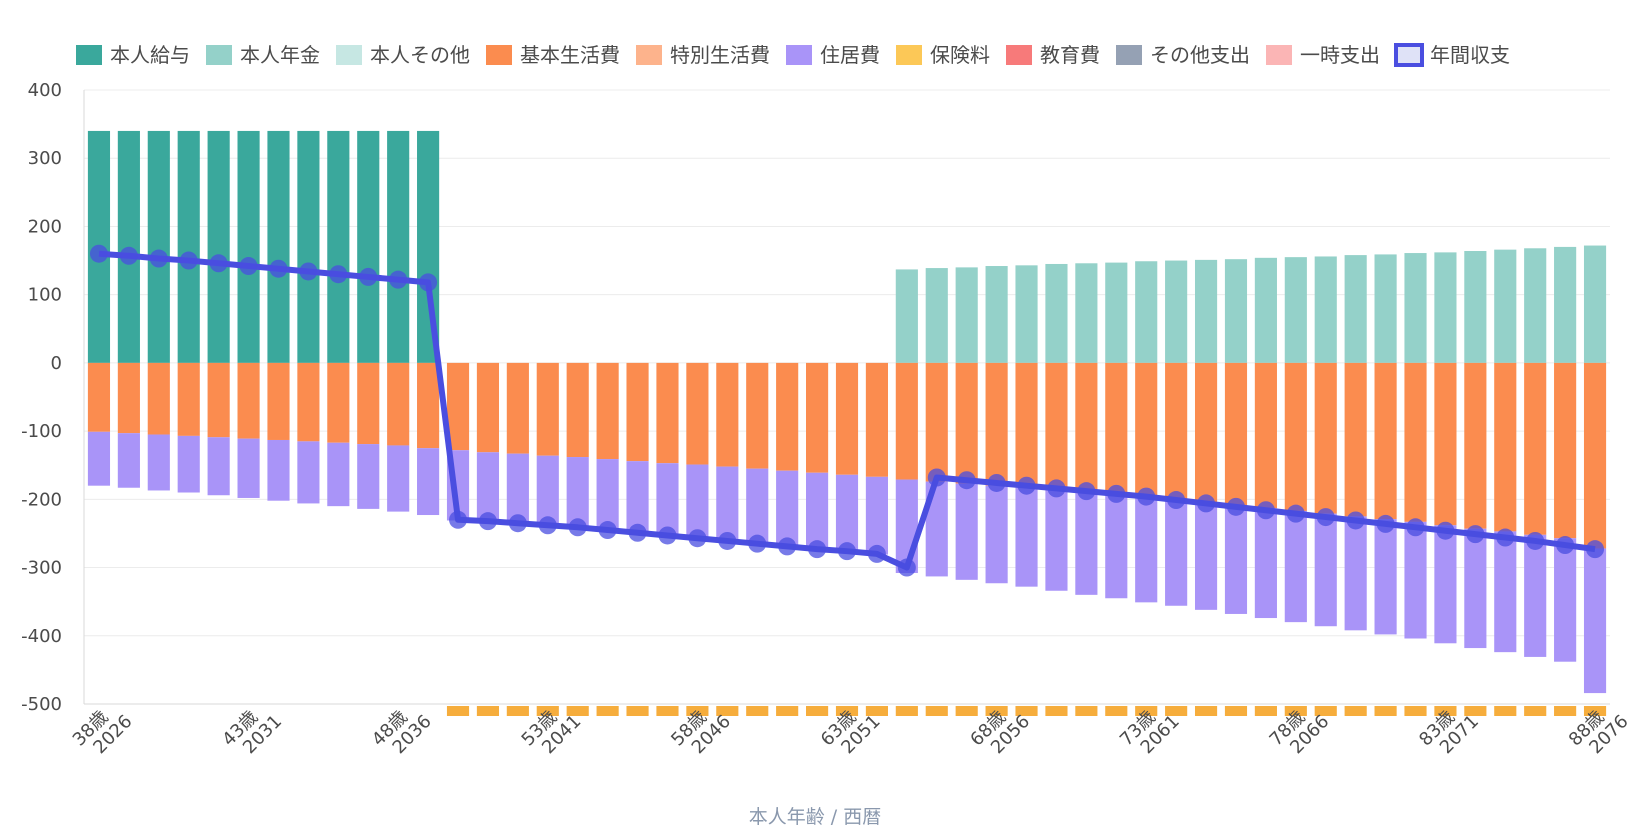  What do you see at coordinates (263, 55) in the screenshot?
I see `legend-item: 本人年金` at bounding box center [263, 55].